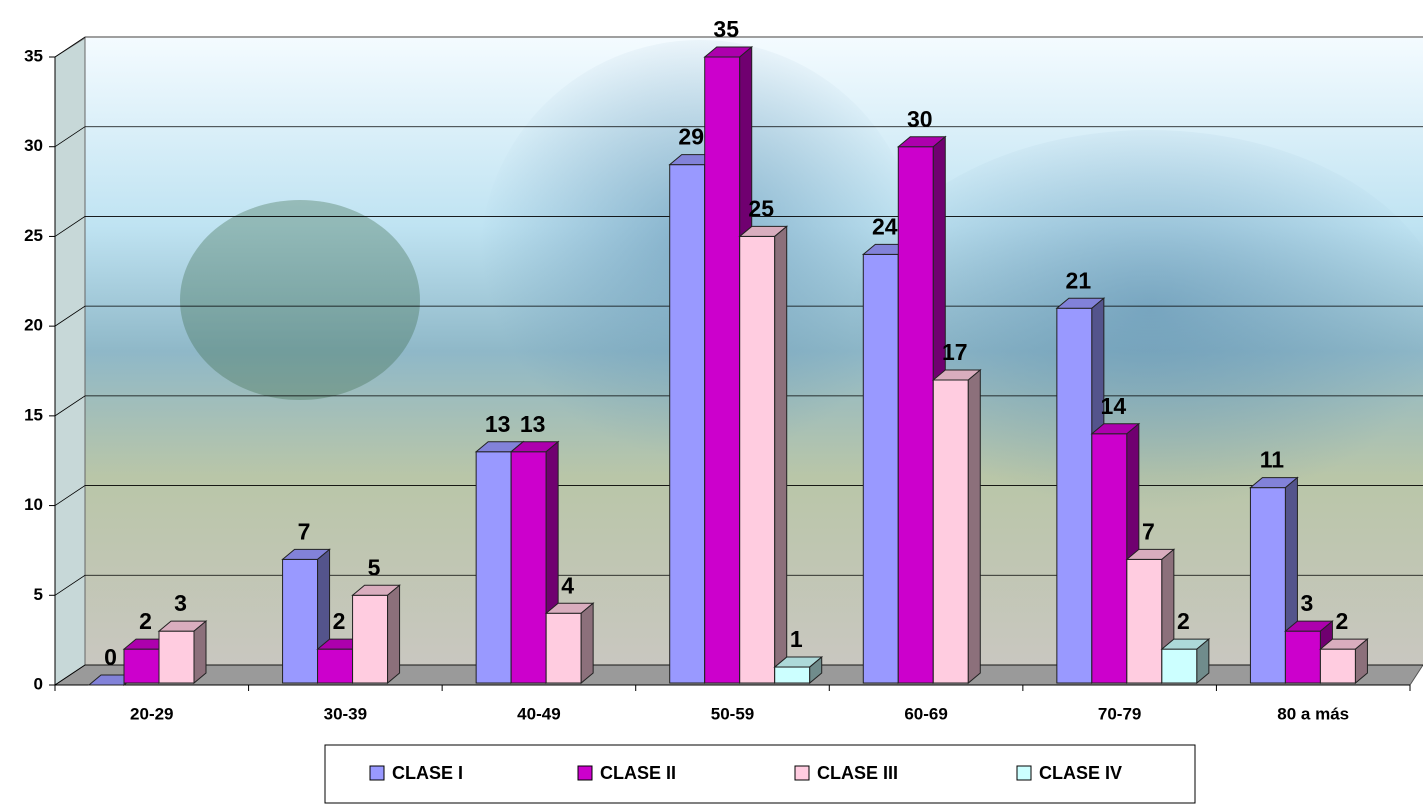 The width and height of the screenshot is (1423, 807). I want to click on y-tick-label: 35, so click(33, 55).